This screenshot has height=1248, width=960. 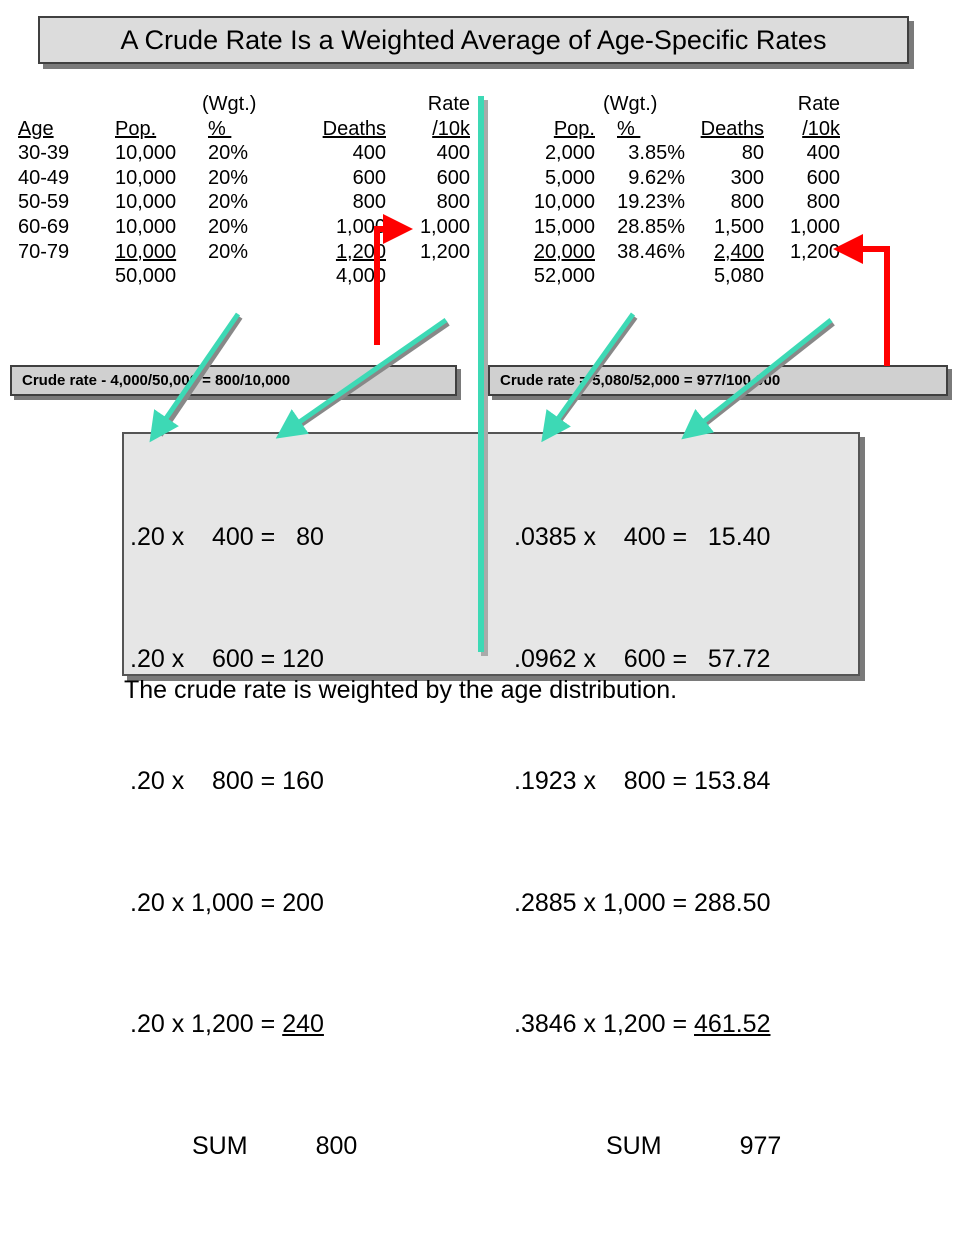 I want to click on pop-cell: 15,000, so click(x=564, y=226).